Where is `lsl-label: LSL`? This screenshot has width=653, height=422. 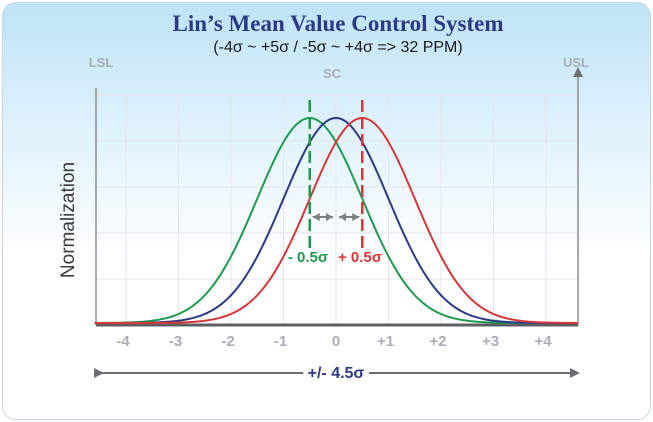 lsl-label: LSL is located at coordinates (101, 62).